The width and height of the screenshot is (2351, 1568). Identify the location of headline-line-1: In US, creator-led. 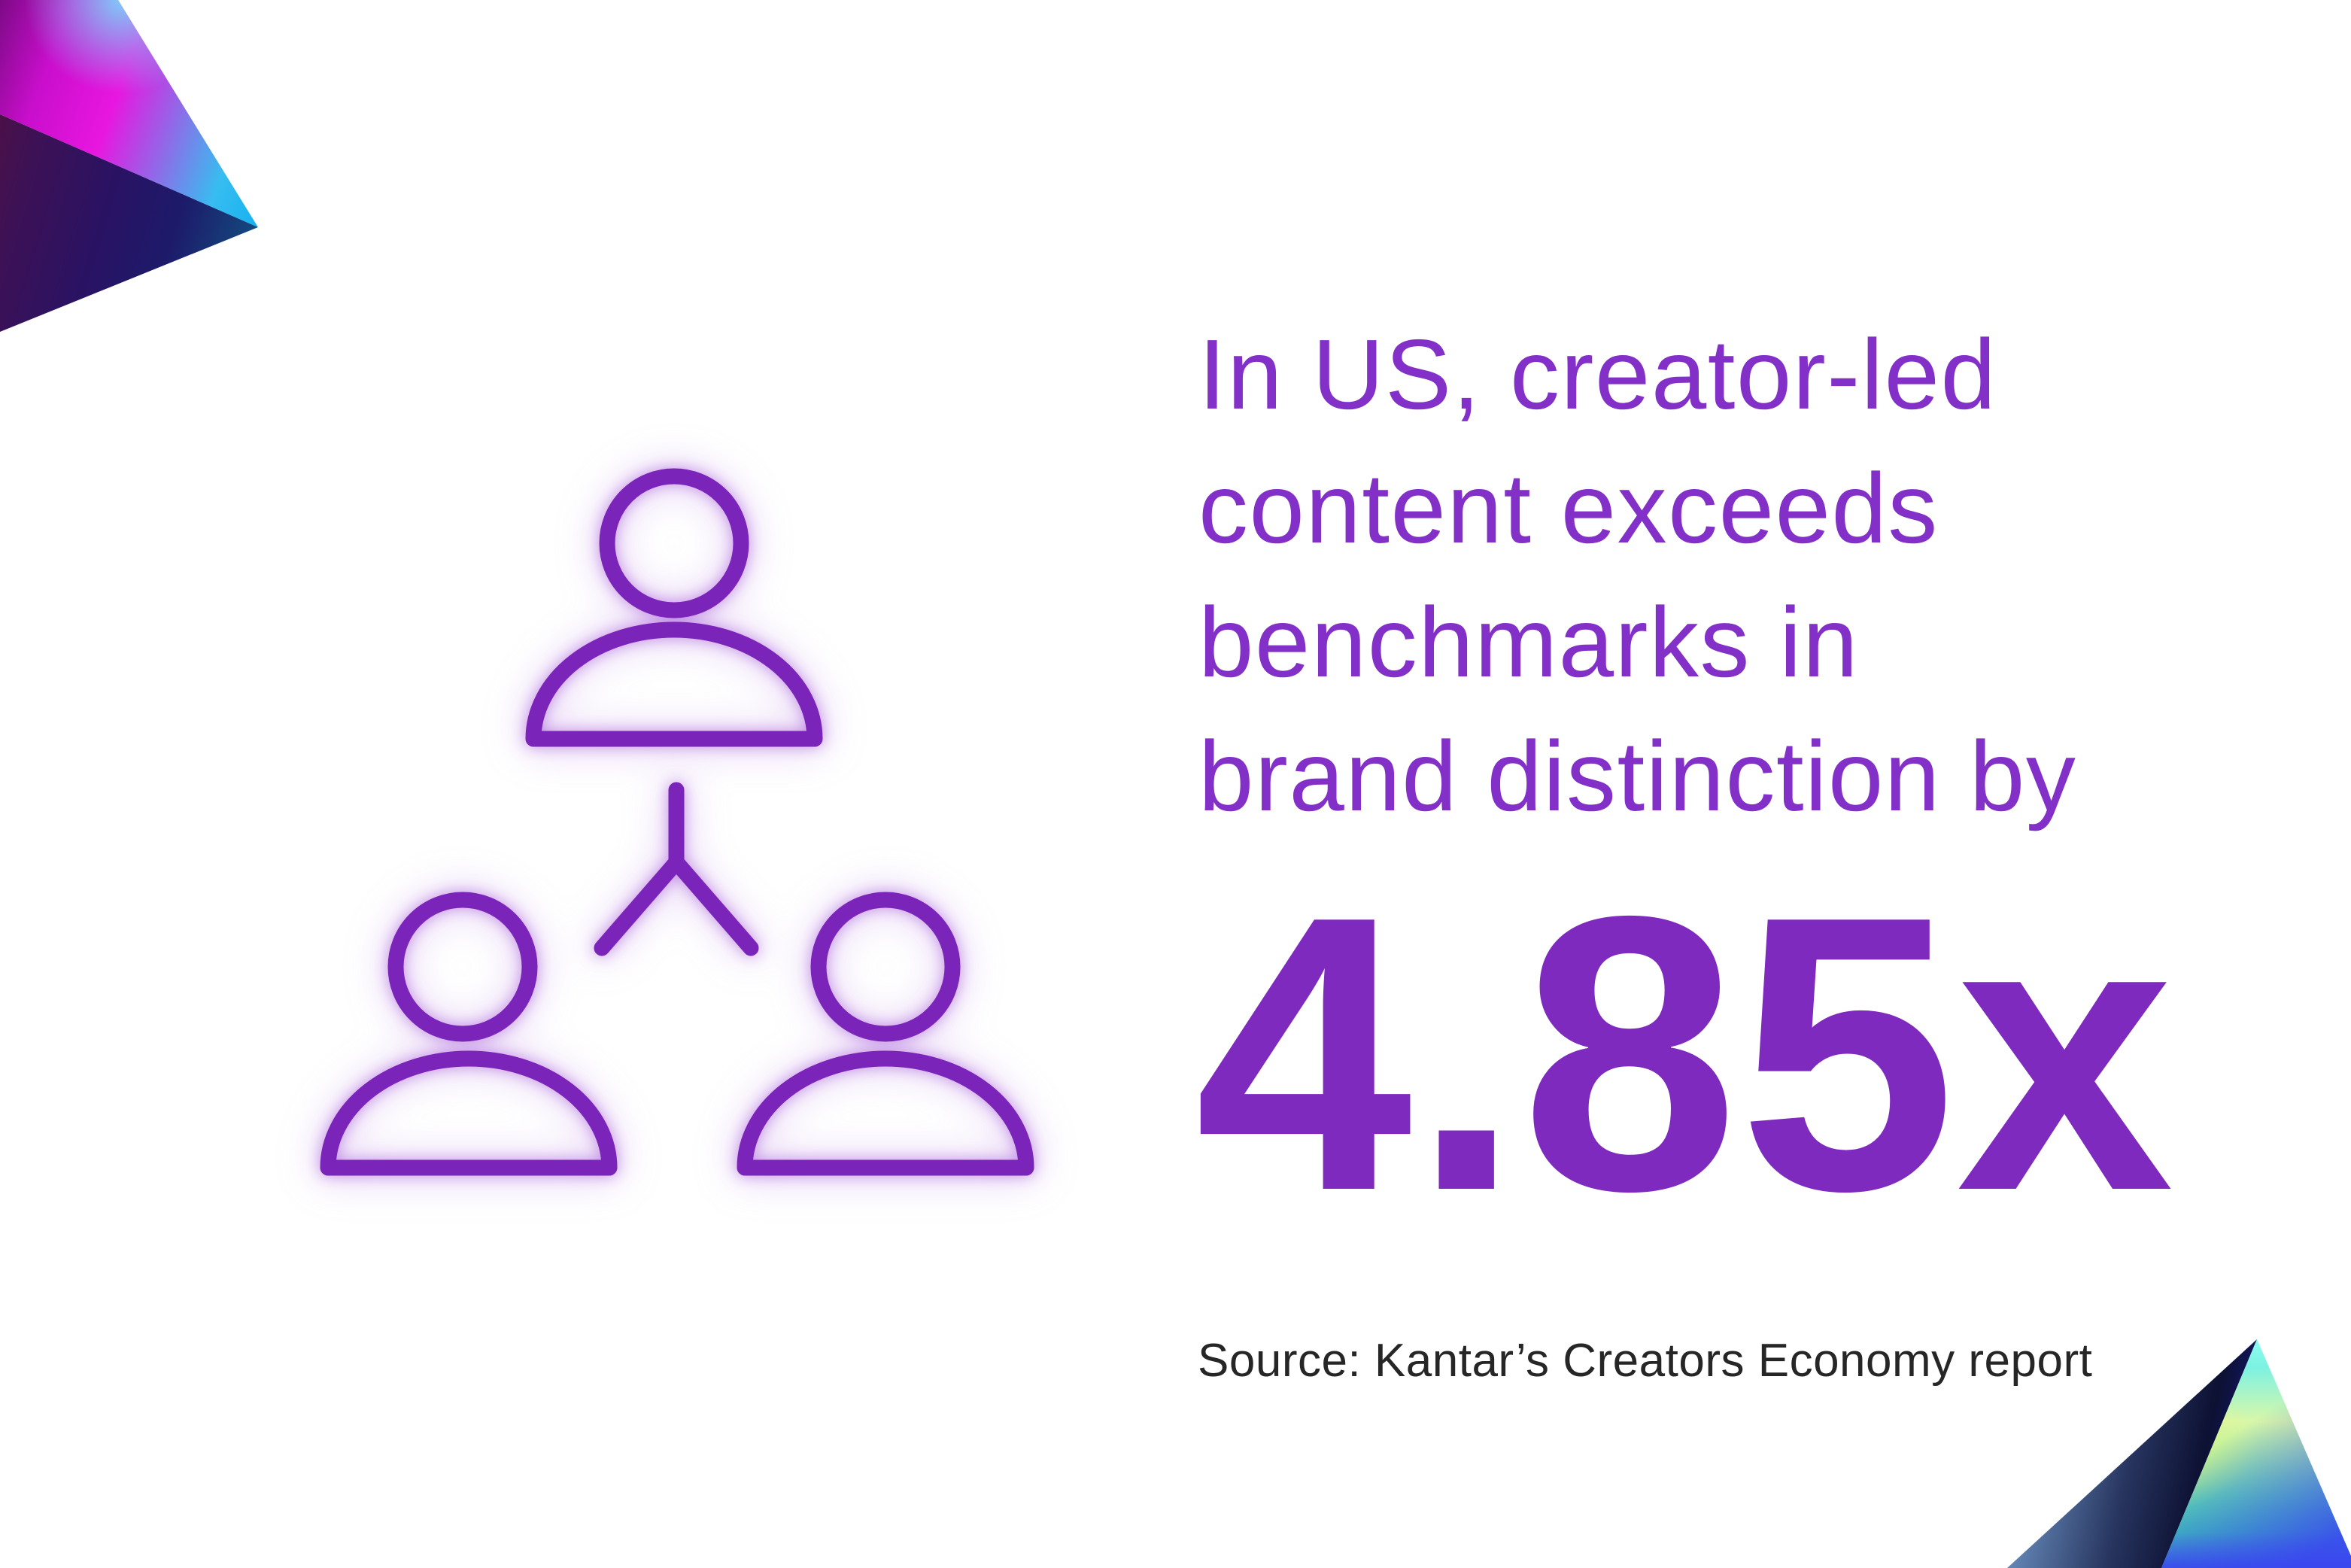
(1597, 374).